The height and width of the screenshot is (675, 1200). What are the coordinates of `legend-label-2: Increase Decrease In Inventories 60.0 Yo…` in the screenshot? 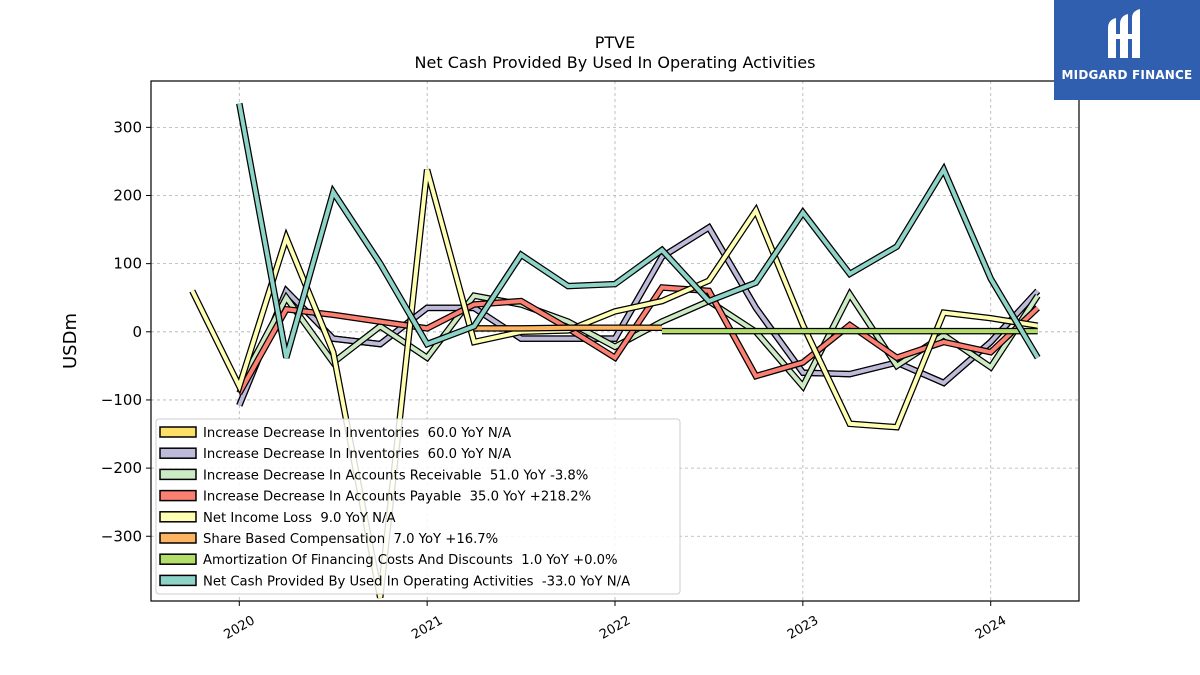 It's located at (357, 454).